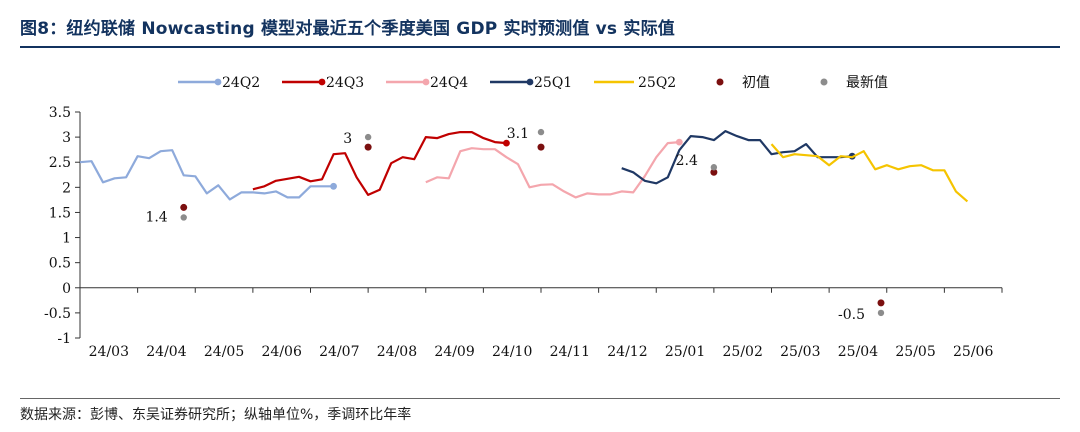 The image size is (1080, 432). Describe the element at coordinates (66, 289) in the screenshot. I see `y-tick-label: 0` at that location.